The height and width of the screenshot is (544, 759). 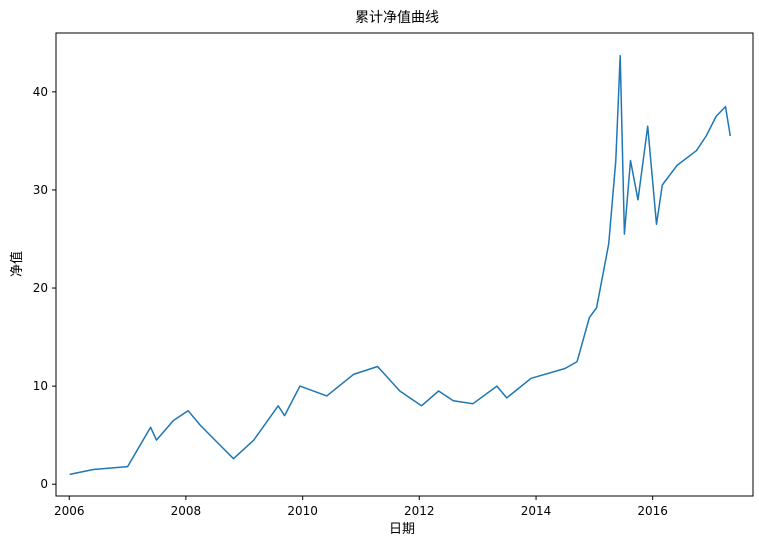 What do you see at coordinates (361, 507) in the screenshot?
I see `x-axis: 2006 2008 2010 2012 2014 2016` at bounding box center [361, 507].